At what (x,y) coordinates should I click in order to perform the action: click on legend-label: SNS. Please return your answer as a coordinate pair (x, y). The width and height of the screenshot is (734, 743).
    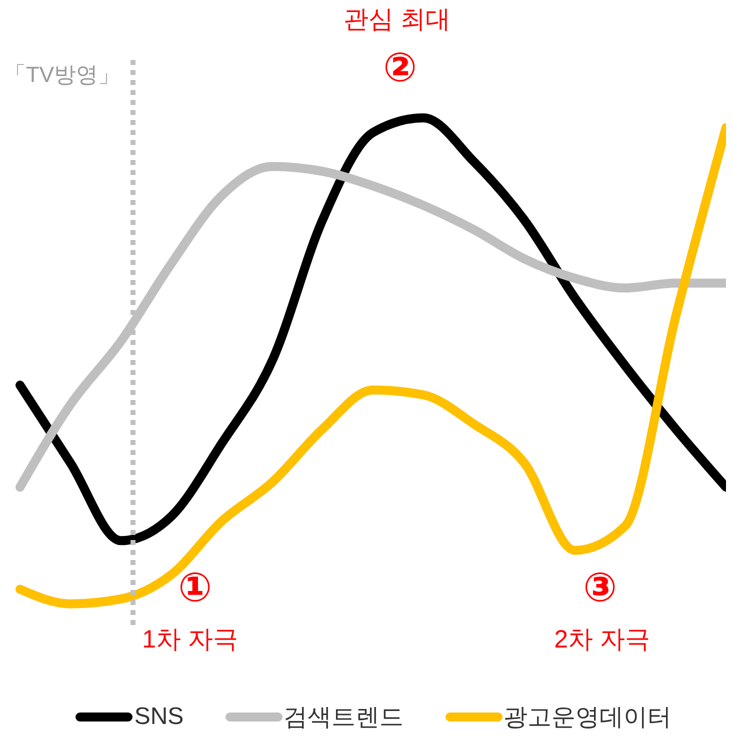
    Looking at the image, I should click on (159, 717).